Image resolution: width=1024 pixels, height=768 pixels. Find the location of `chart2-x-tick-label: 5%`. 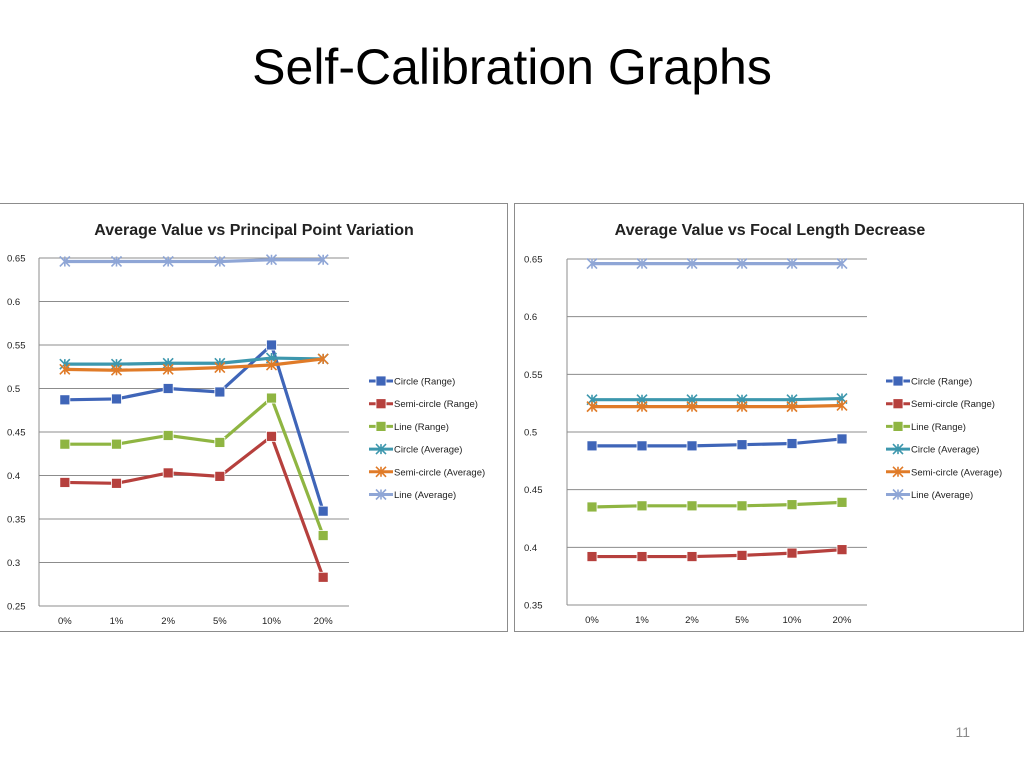

chart2-x-tick-label: 5% is located at coordinates (742, 620).